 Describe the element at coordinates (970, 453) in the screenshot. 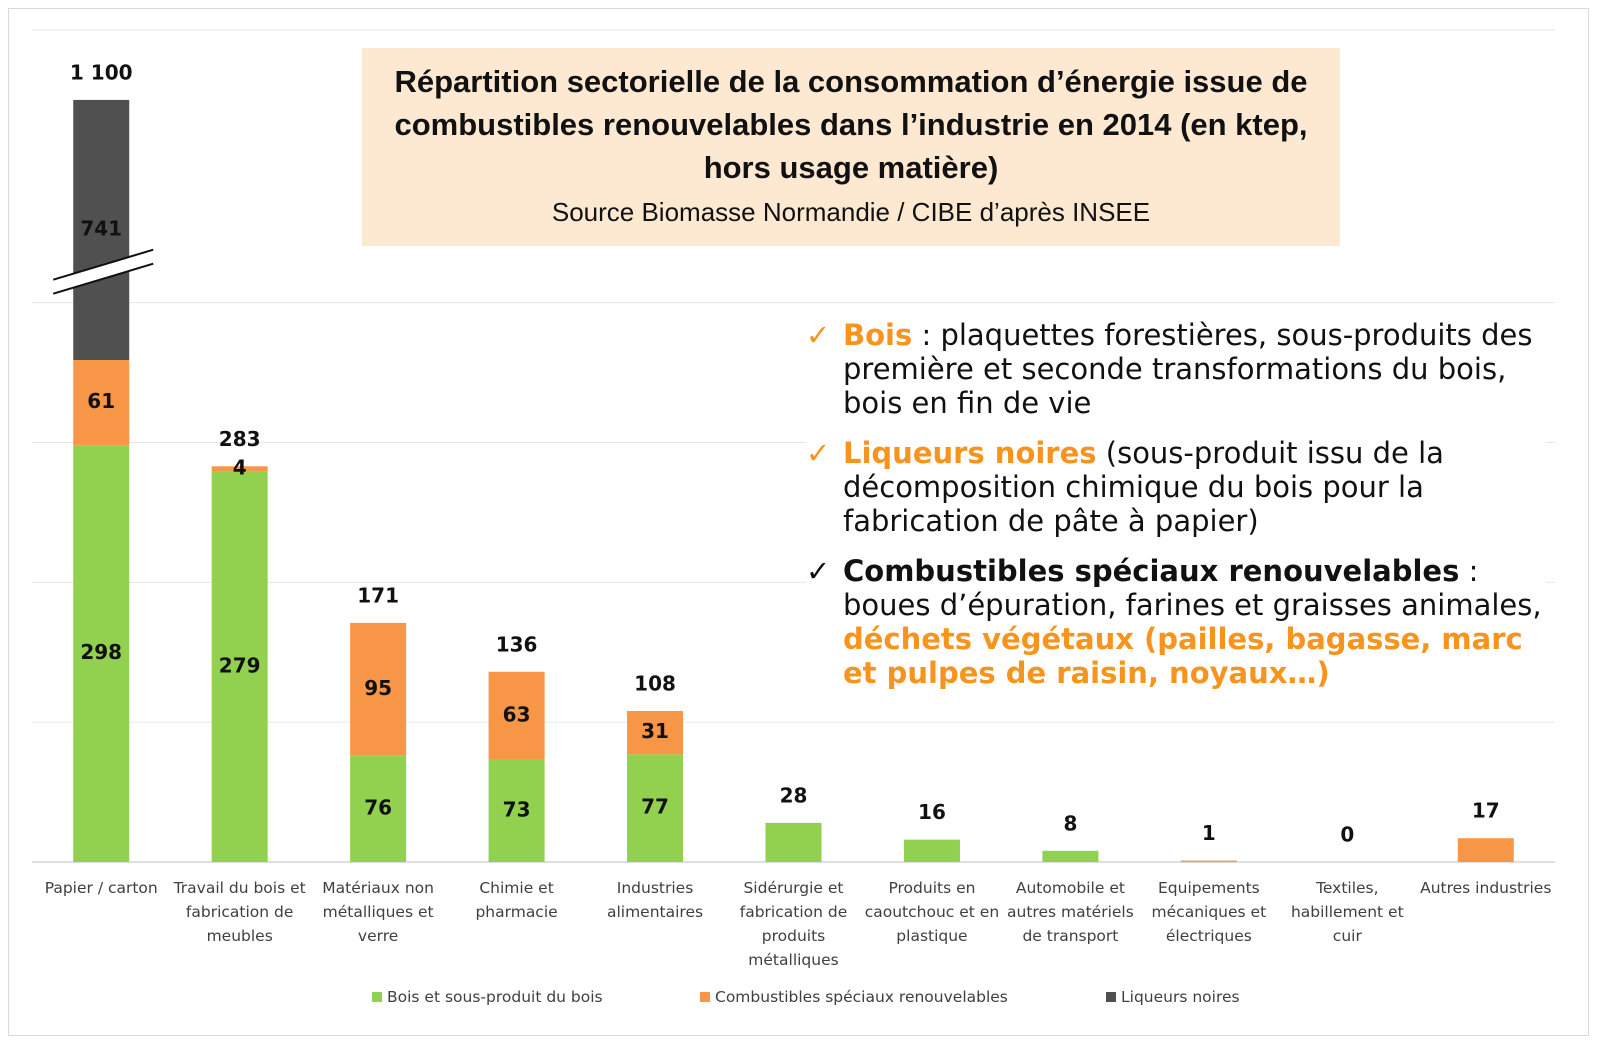

I see `note-head: Liqueurs noires` at that location.